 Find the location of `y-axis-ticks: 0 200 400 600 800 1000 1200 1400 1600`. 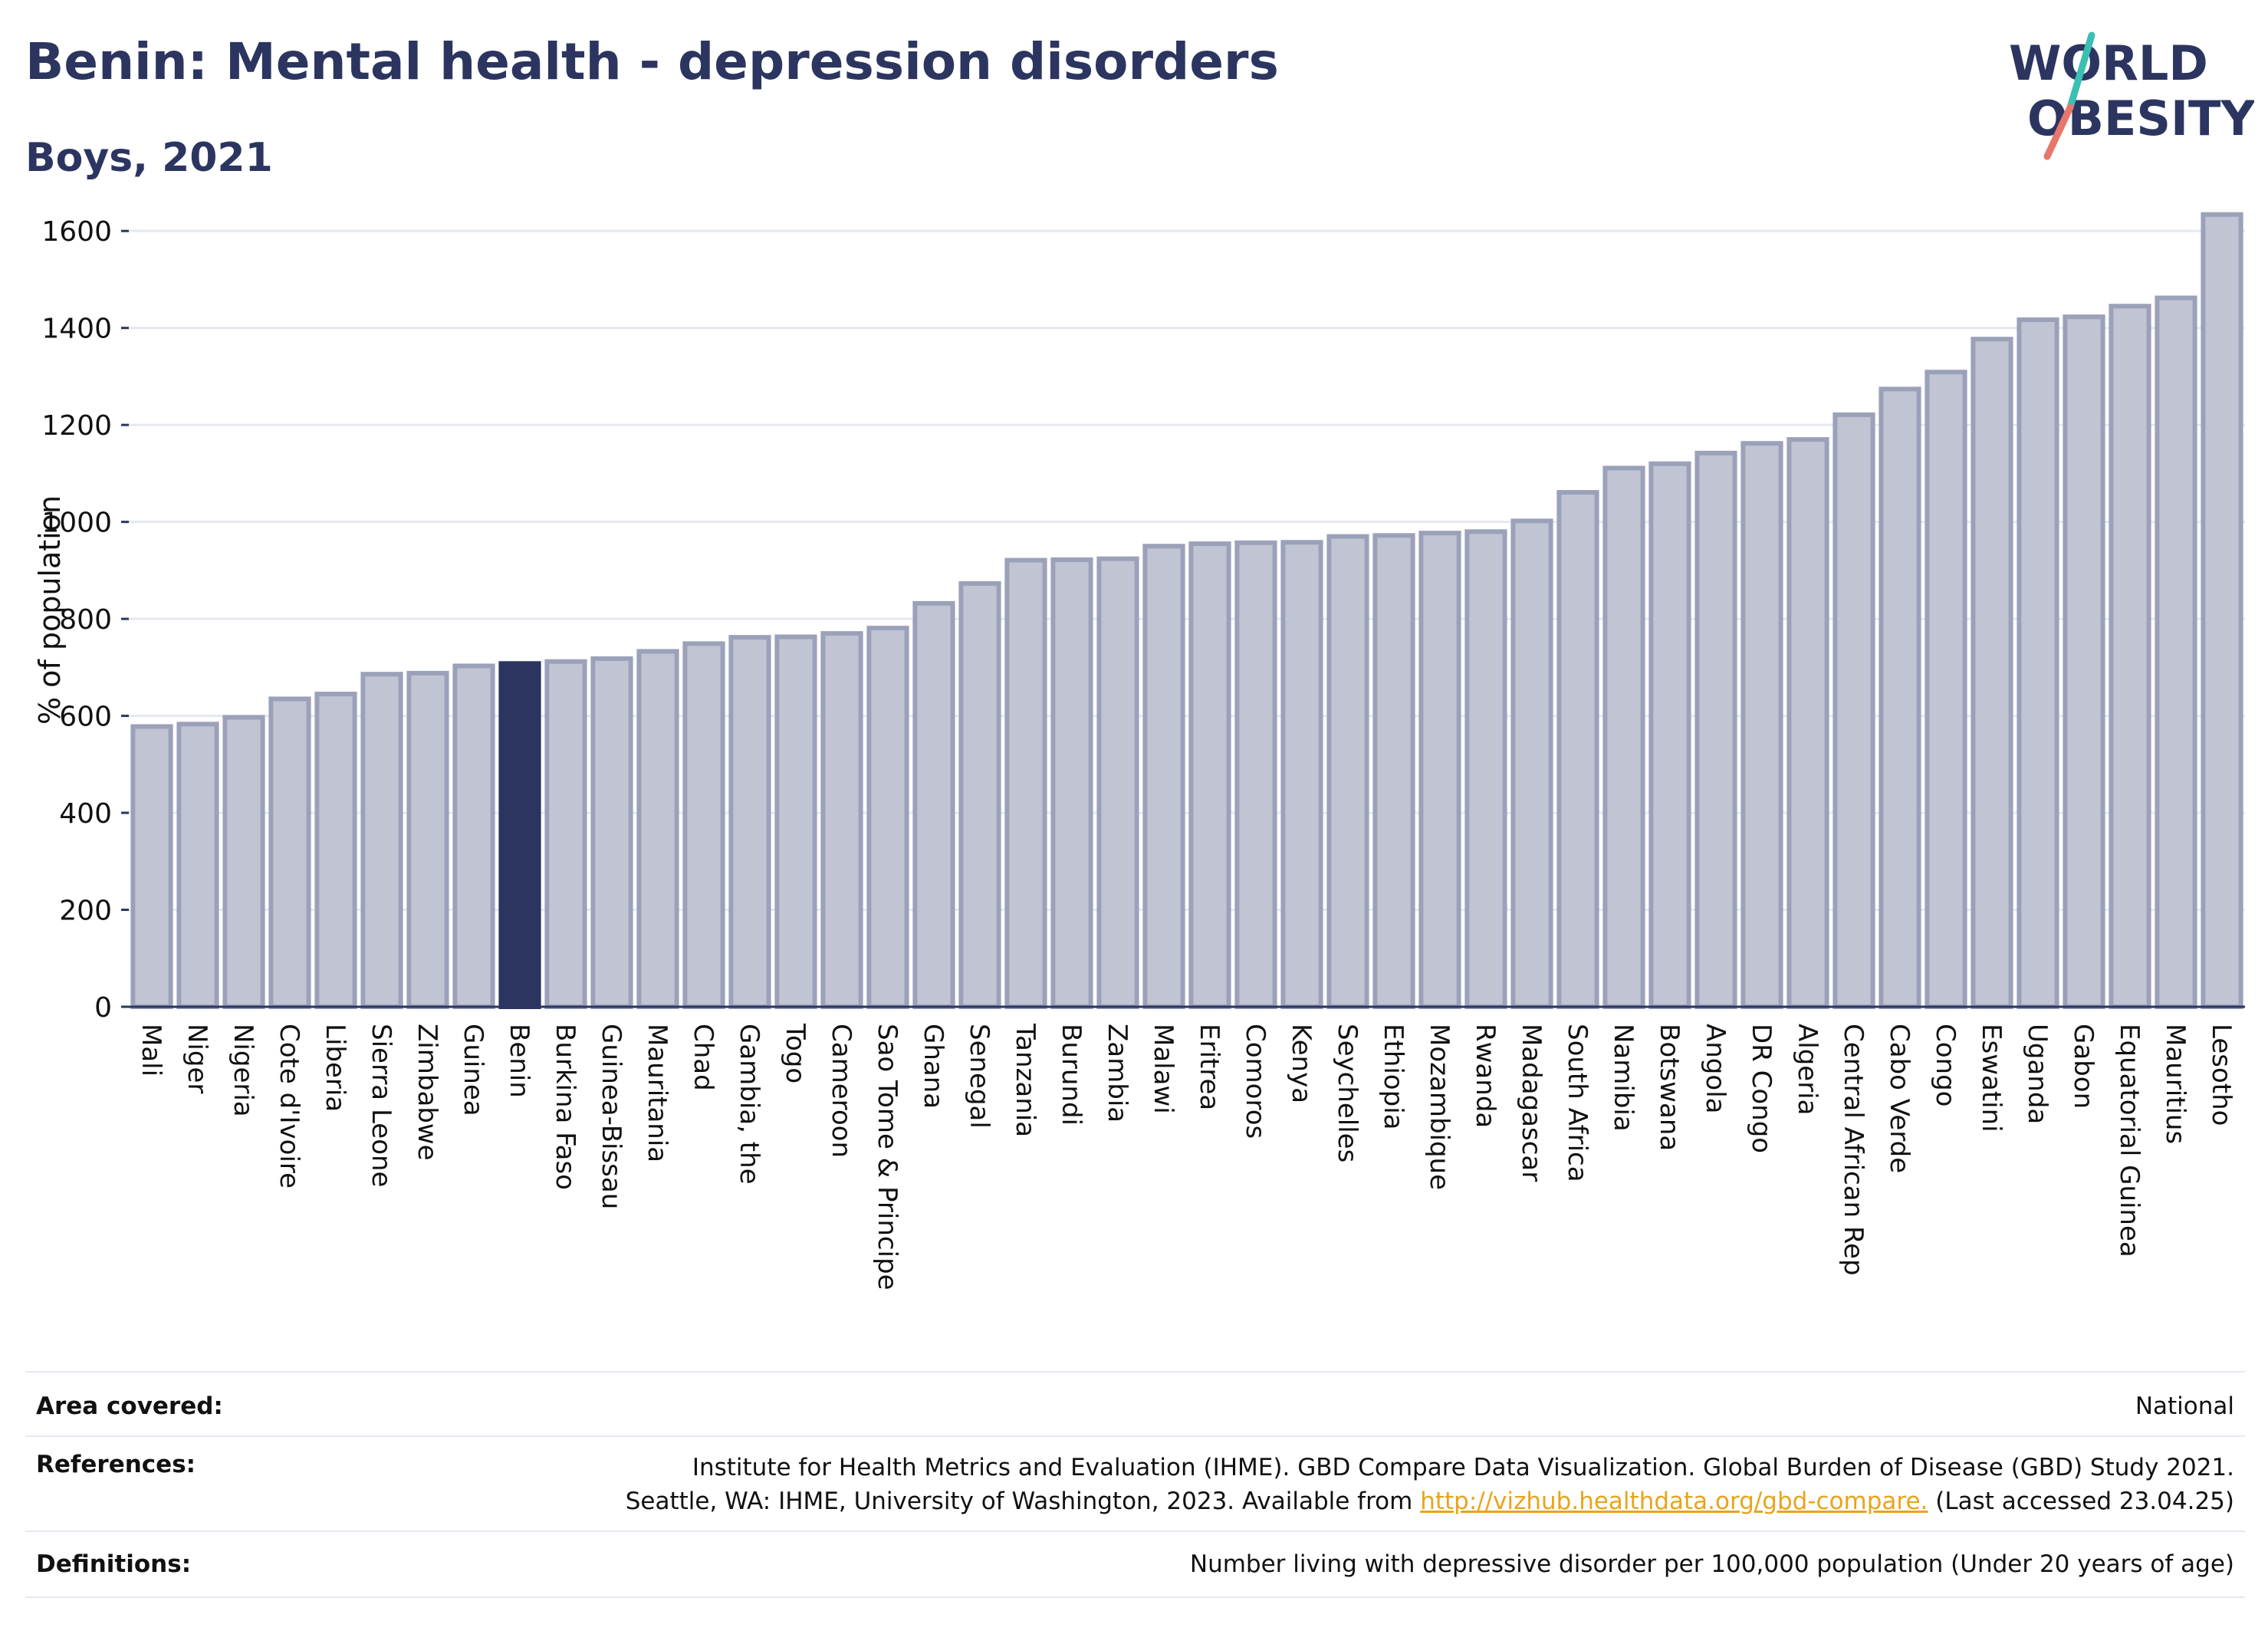

y-axis-ticks: 0 200 400 600 800 1000 1200 1400 1600 is located at coordinates (85, 620).